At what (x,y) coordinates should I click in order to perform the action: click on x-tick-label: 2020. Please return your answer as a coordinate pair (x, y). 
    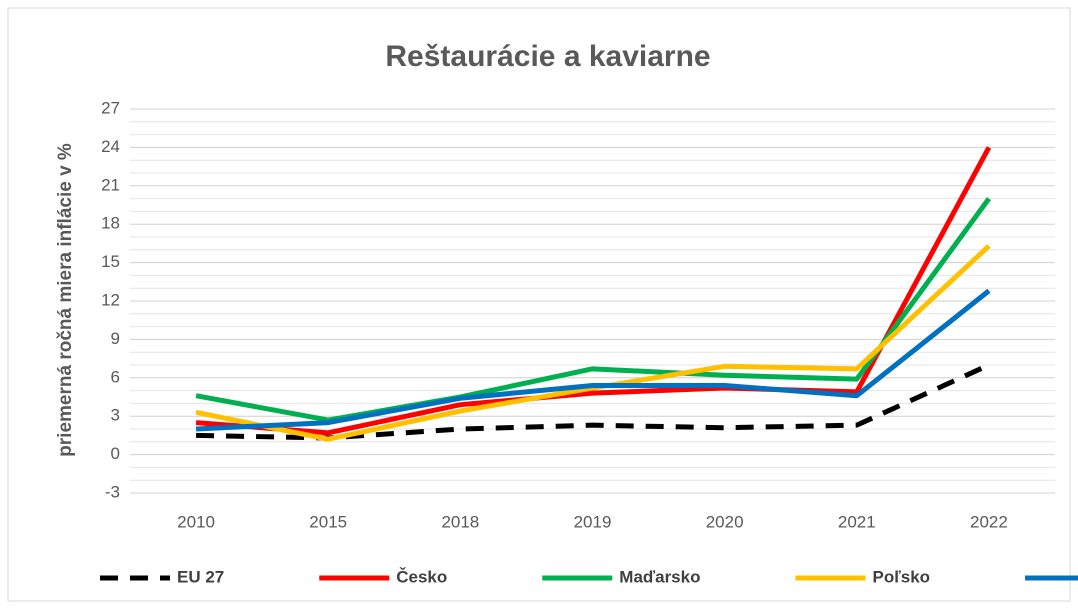
    Looking at the image, I should click on (725, 521).